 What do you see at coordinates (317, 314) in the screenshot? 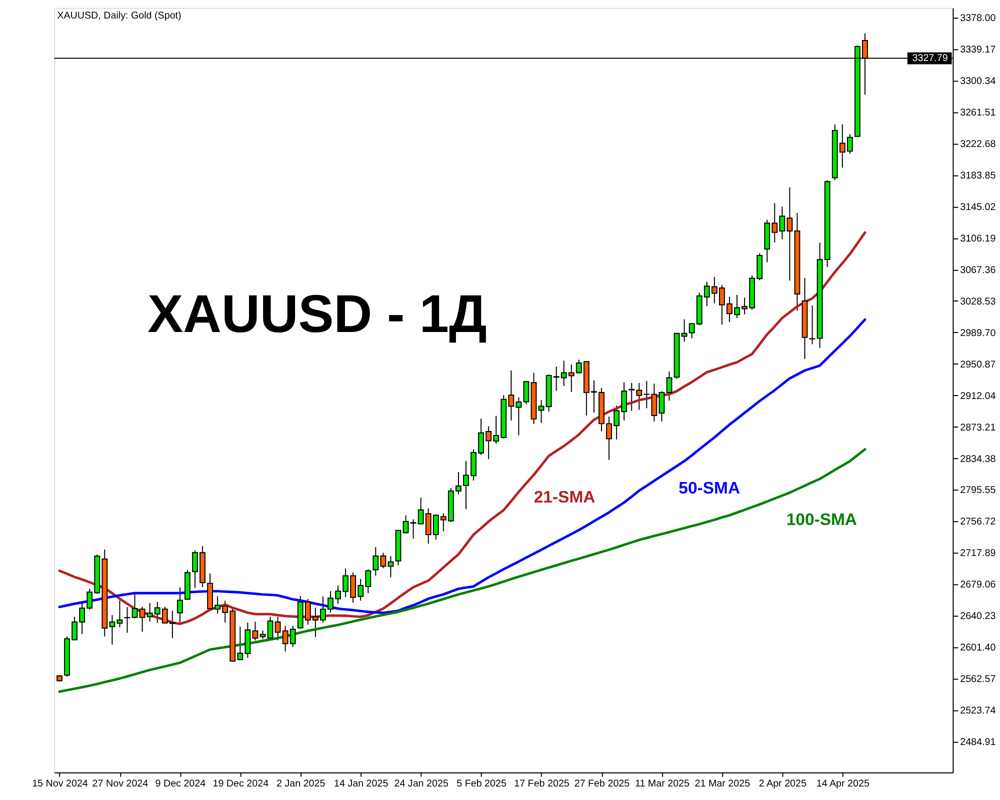
I see `annotation: XAUUSD - 1Д` at bounding box center [317, 314].